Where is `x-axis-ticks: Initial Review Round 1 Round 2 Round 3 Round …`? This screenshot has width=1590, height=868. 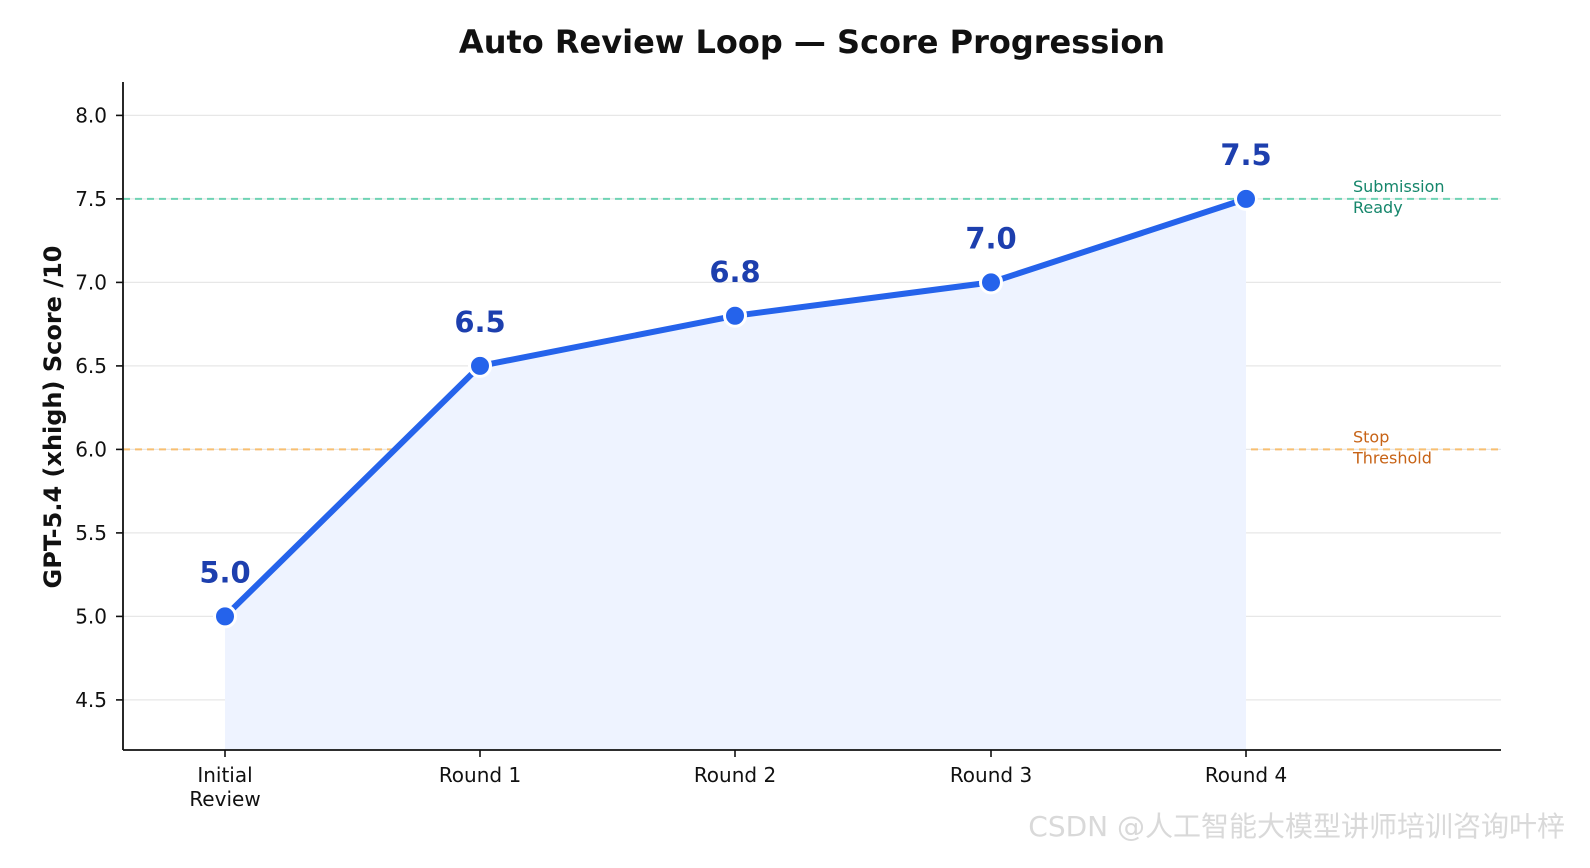 x-axis-ticks: Initial Review Round 1 Round 2 Round 3 Round … is located at coordinates (738, 780).